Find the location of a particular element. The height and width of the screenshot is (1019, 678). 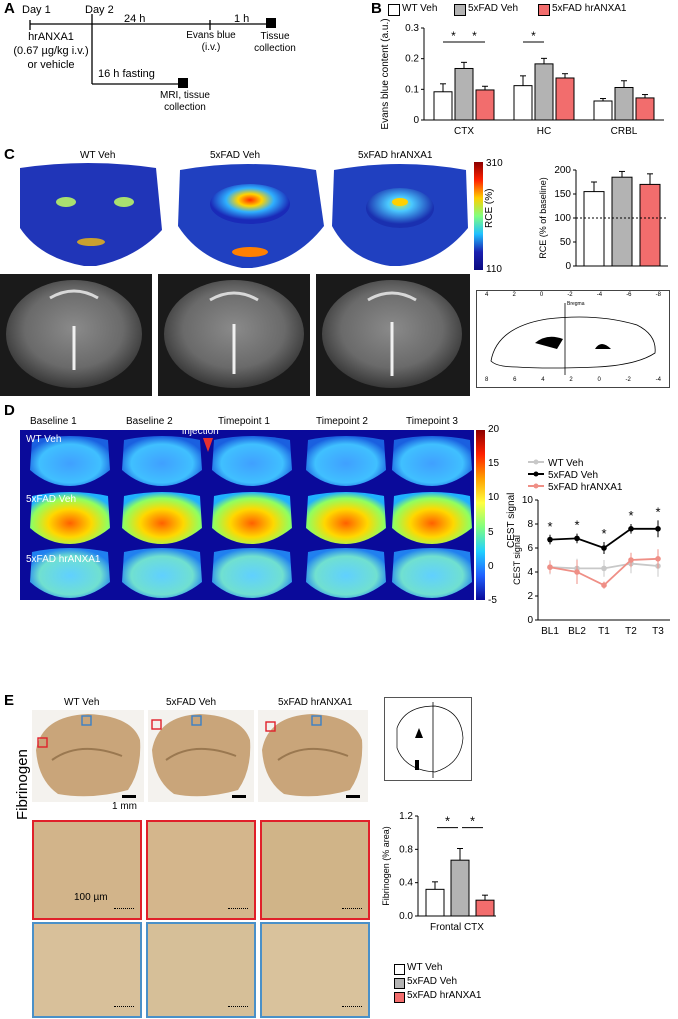

legend-e-label-fad: 5xFAD Veh is located at coordinates (432, 981).